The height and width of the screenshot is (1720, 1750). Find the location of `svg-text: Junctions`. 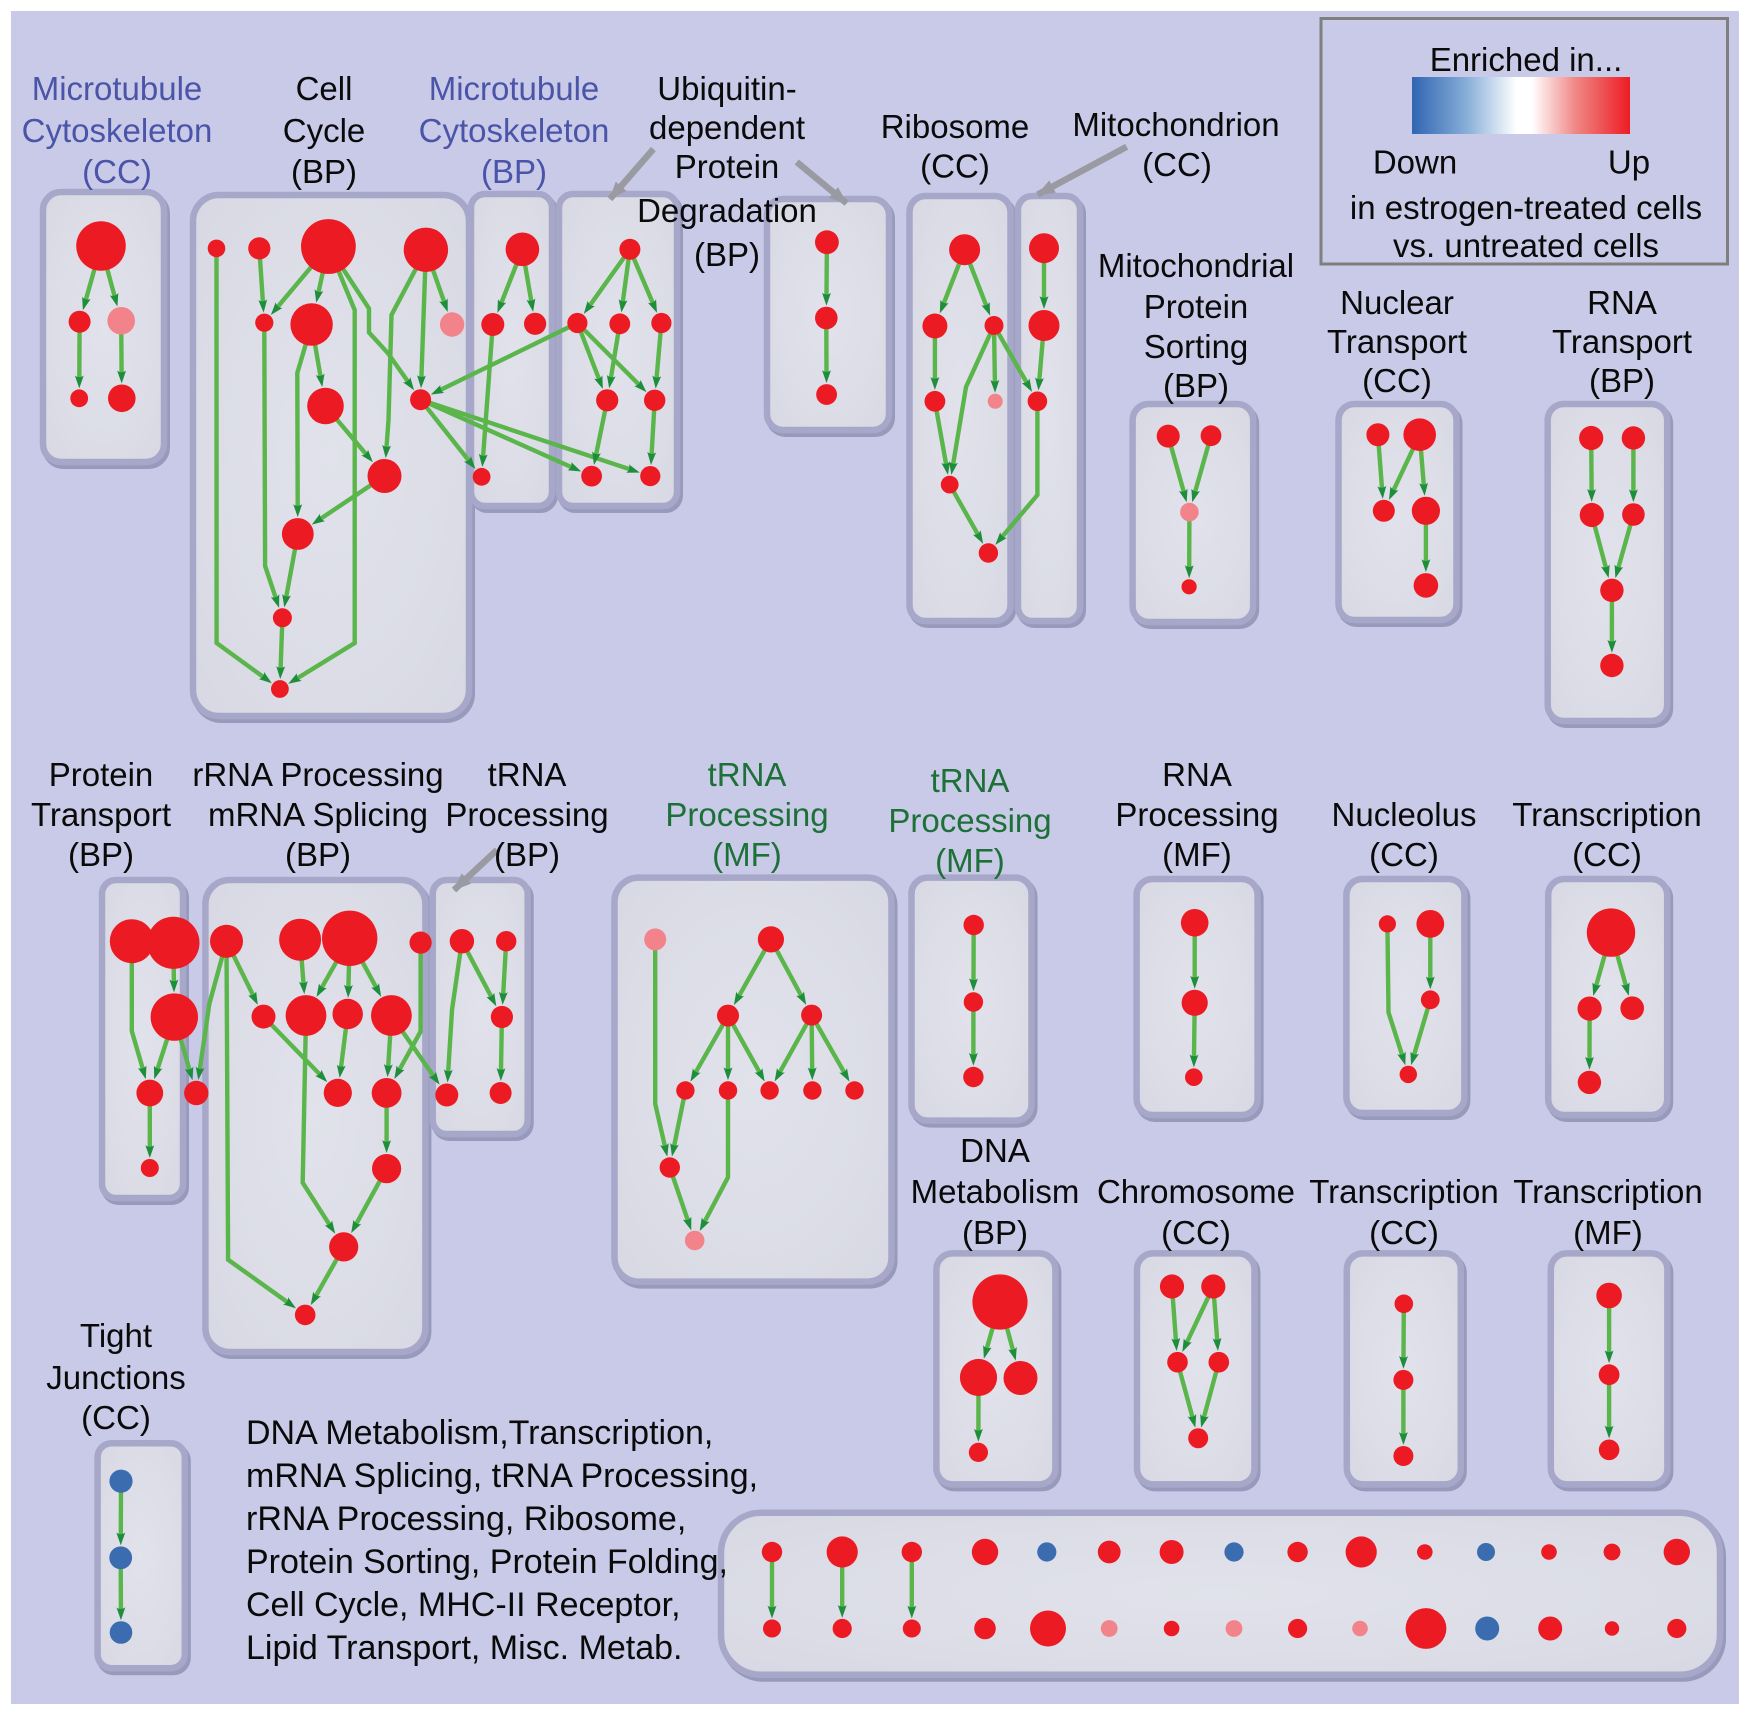

svg-text: Junctions is located at coordinates (115, 1377).